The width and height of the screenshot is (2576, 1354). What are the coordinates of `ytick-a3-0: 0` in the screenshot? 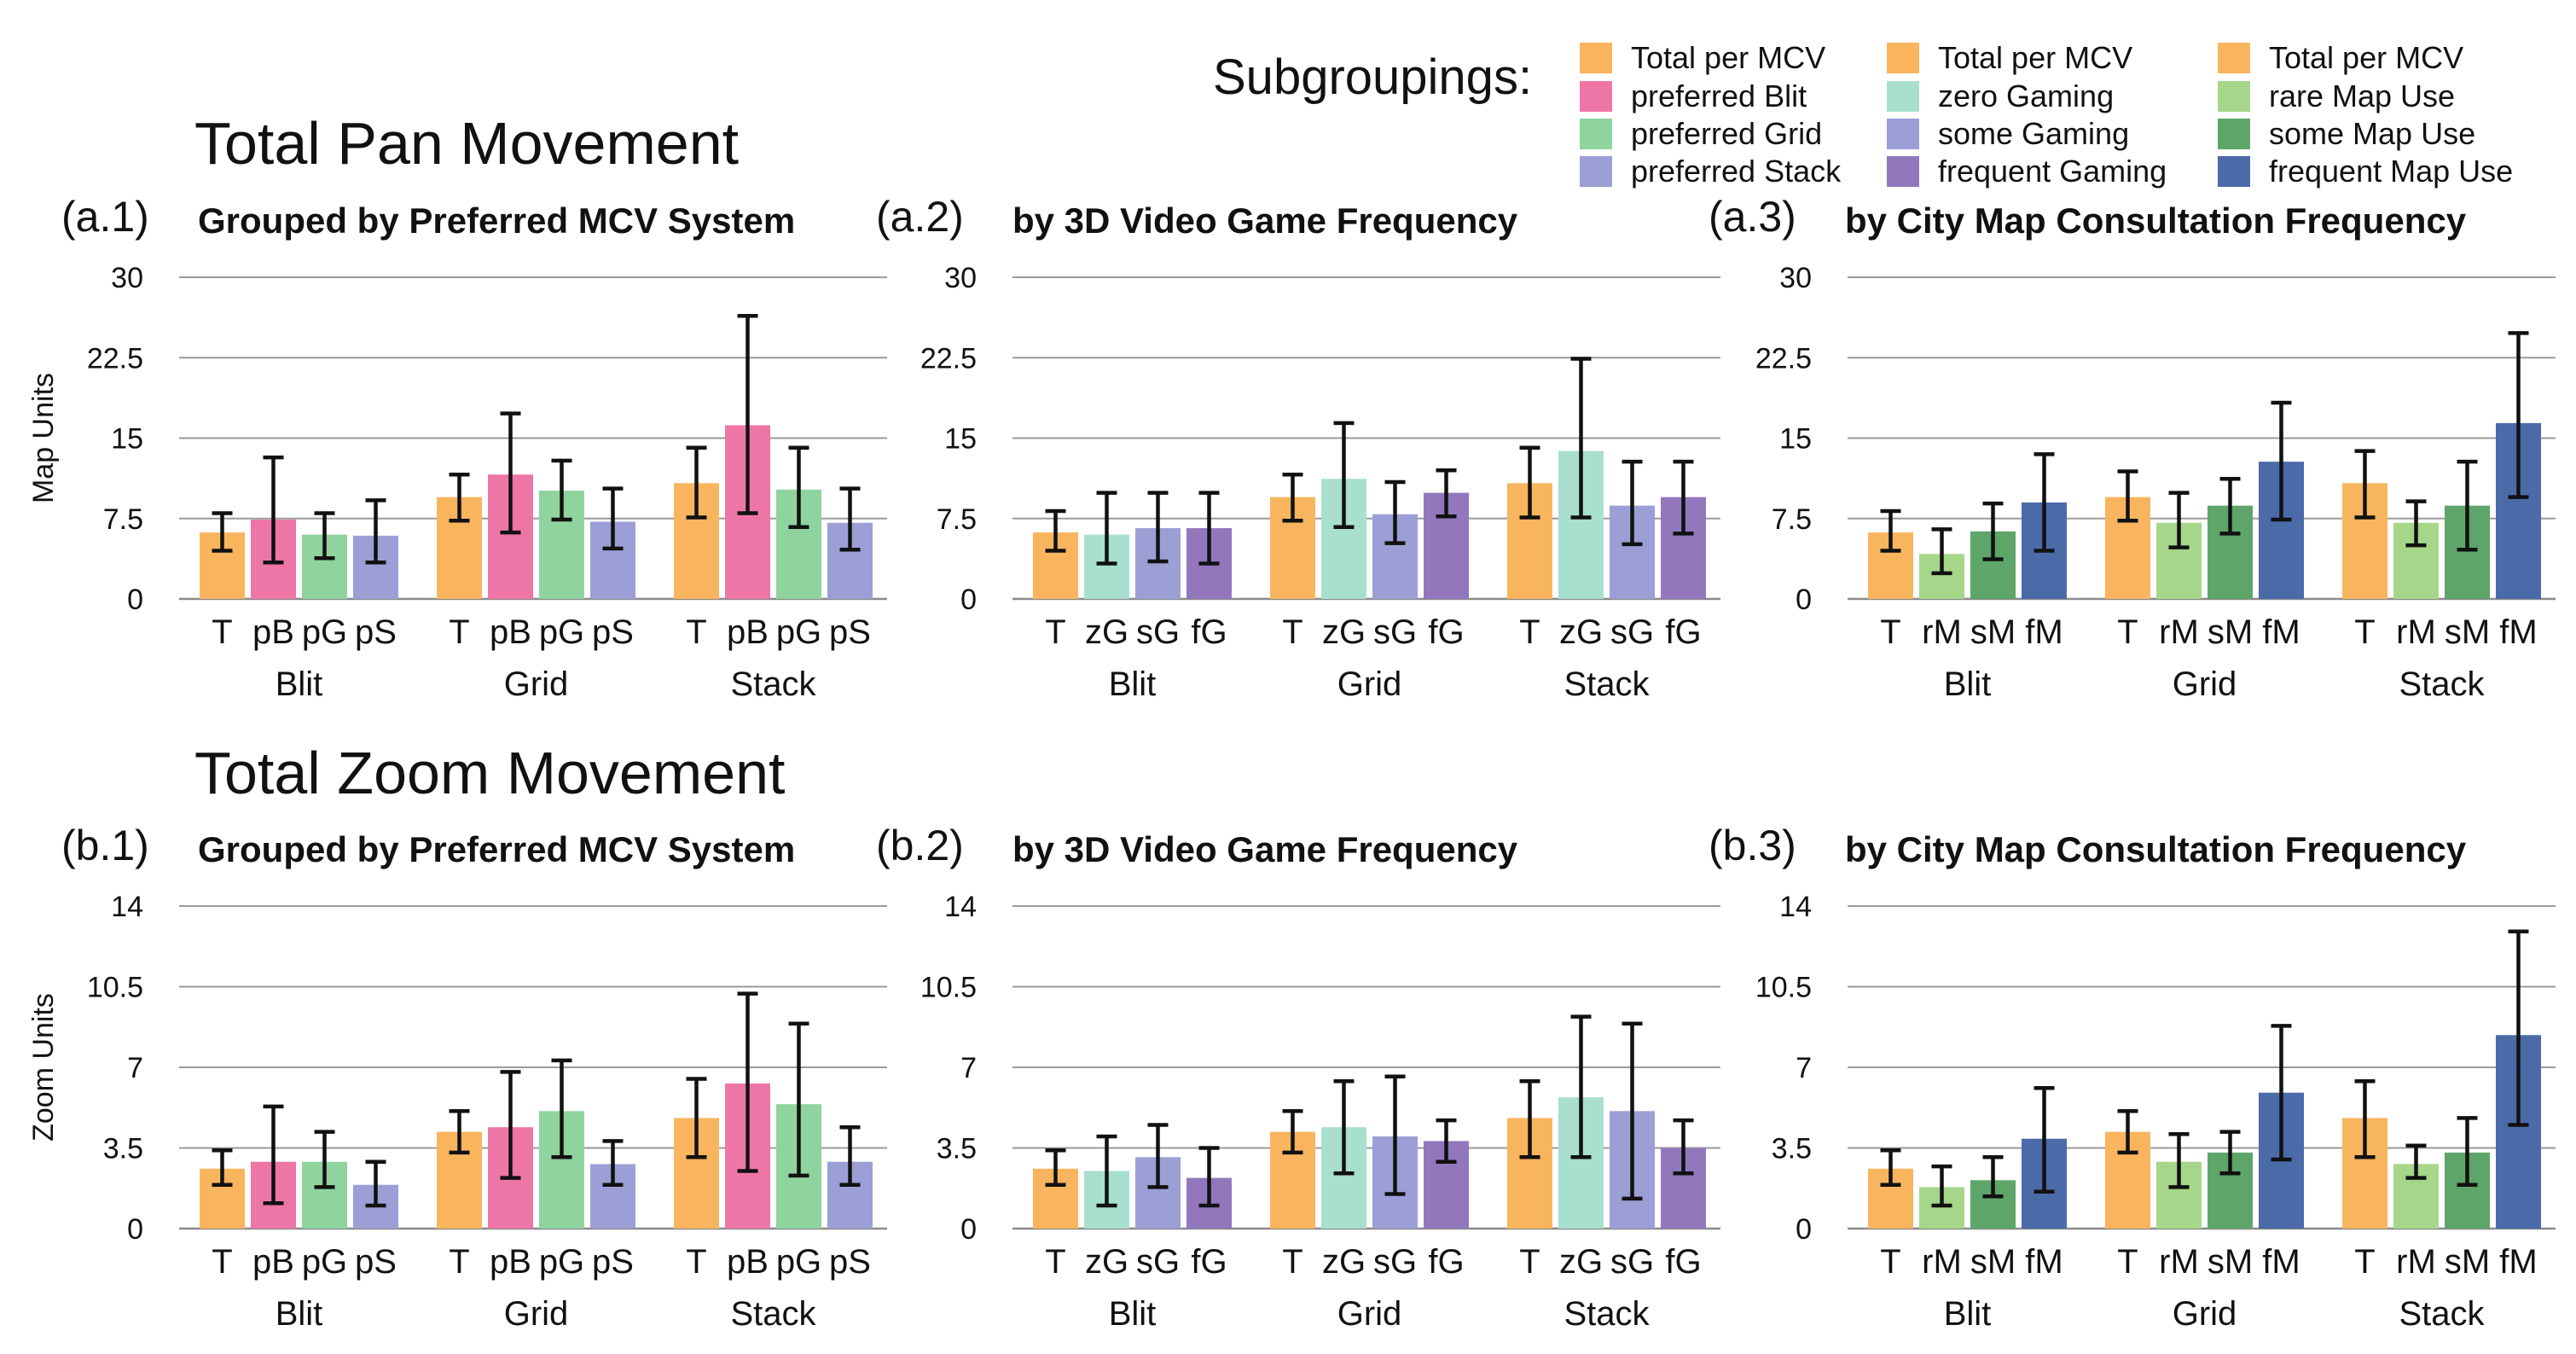 It's located at (1804, 600).